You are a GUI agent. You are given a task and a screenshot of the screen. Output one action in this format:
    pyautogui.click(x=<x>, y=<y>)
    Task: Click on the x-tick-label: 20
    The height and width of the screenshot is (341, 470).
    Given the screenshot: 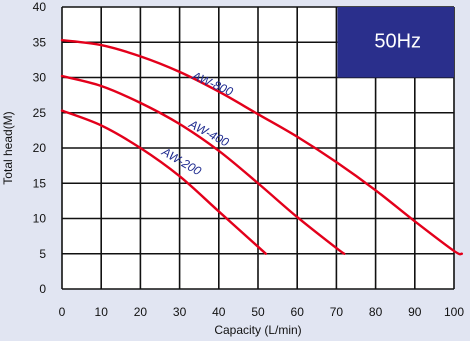 What is the action you would take?
    pyautogui.click(x=141, y=312)
    